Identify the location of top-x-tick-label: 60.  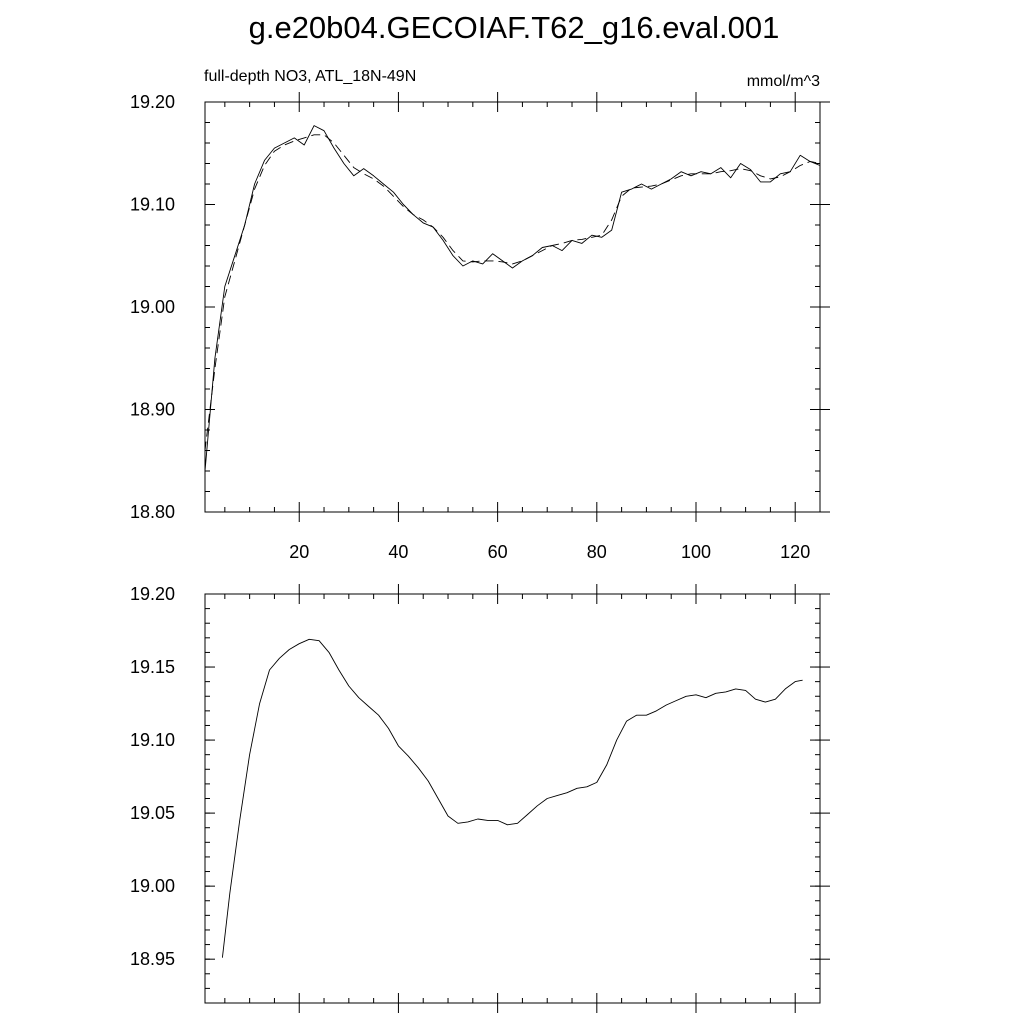
(498, 552).